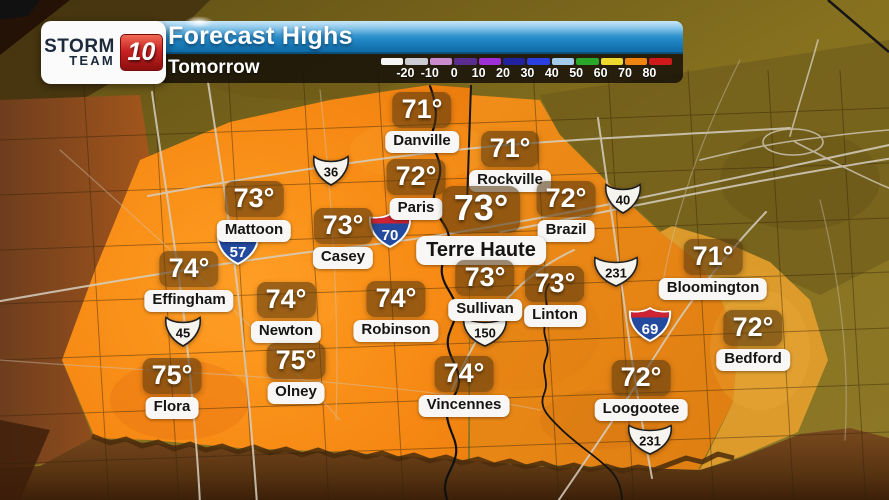  Describe the element at coordinates (753, 360) in the screenshot. I see `city-label: Bedford` at that location.